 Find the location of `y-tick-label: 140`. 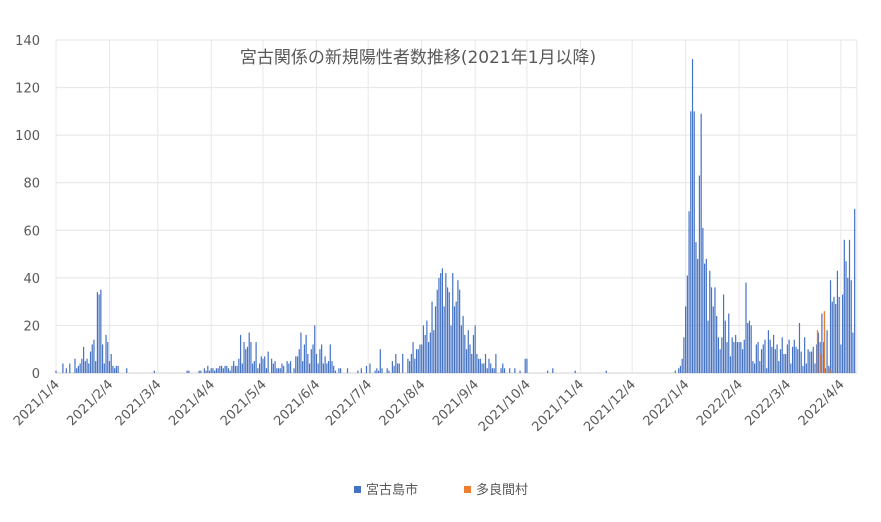

y-tick-label: 140 is located at coordinates (27, 41).